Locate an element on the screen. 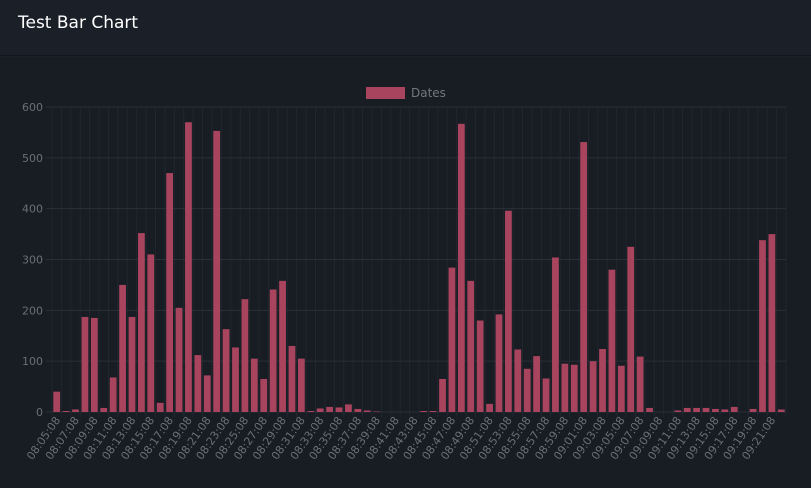 The image size is (811, 488). bar-08:30:08 is located at coordinates (292, 378).